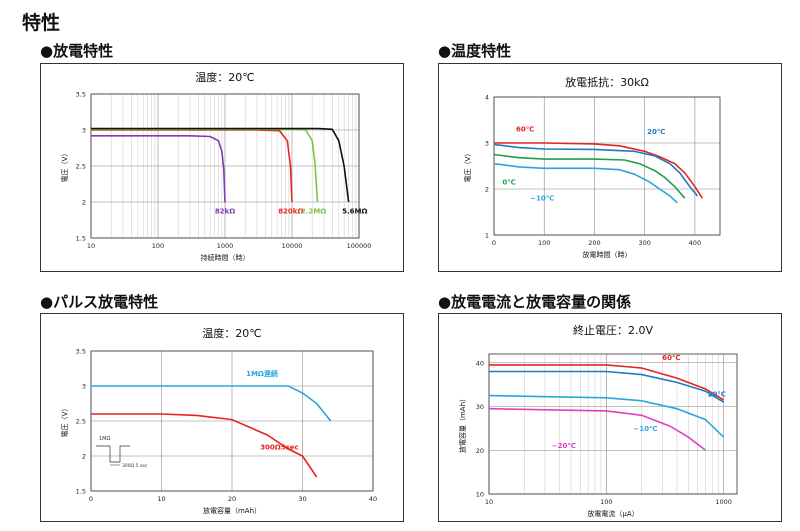 The width and height of the screenshot is (800, 531). What do you see at coordinates (462, 424) in the screenshot?
I see `y-axis-label: 放電容量（mAh）` at bounding box center [462, 424].